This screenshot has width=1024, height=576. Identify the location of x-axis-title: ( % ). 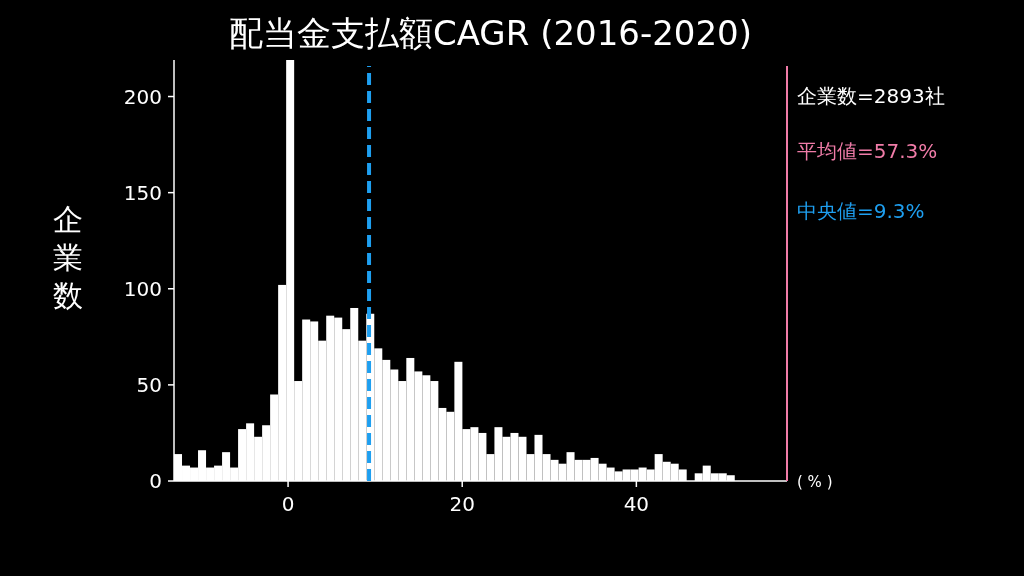
(815, 482).